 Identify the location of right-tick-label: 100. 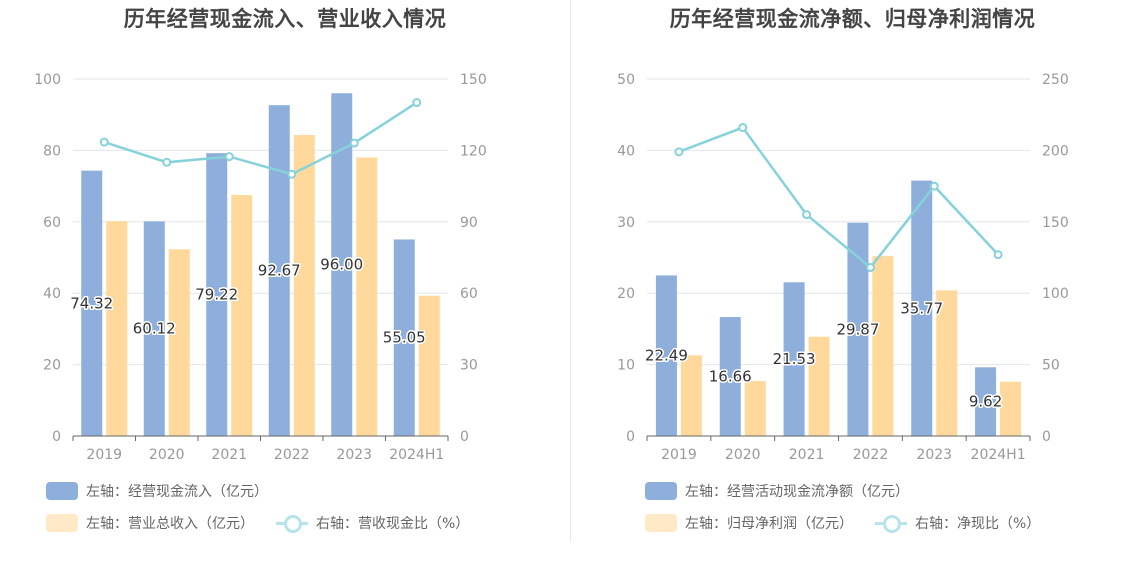
(1055, 294).